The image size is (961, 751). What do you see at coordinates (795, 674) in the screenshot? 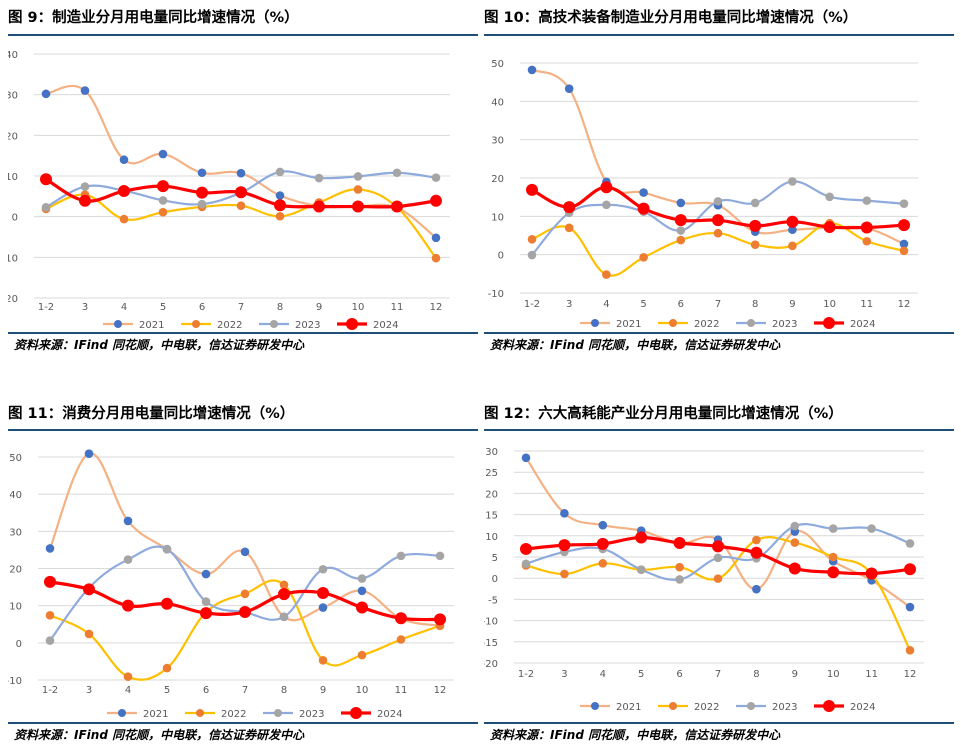
I see `x-tick-label: 9` at bounding box center [795, 674].